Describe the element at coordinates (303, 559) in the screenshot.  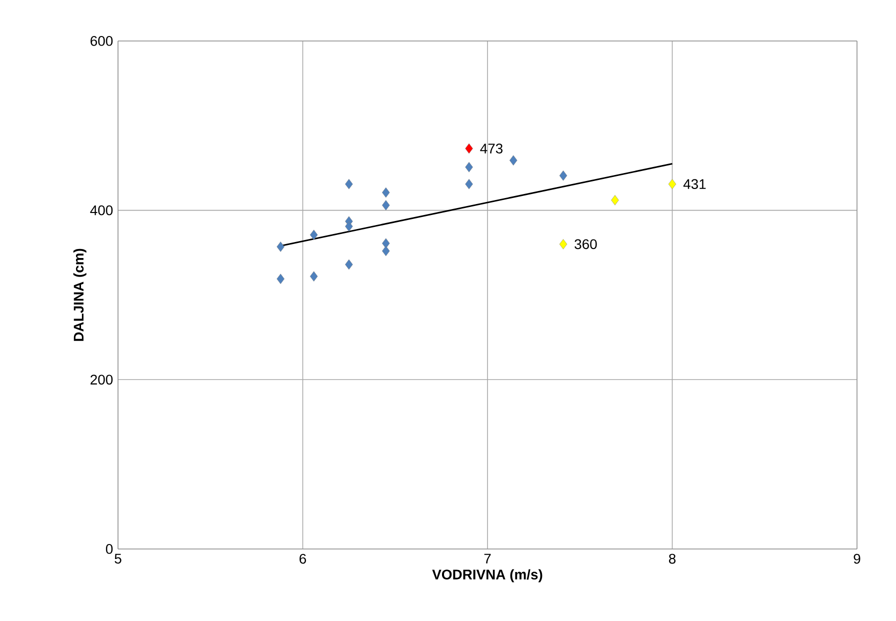
I see `x-tick-label: 6` at that location.